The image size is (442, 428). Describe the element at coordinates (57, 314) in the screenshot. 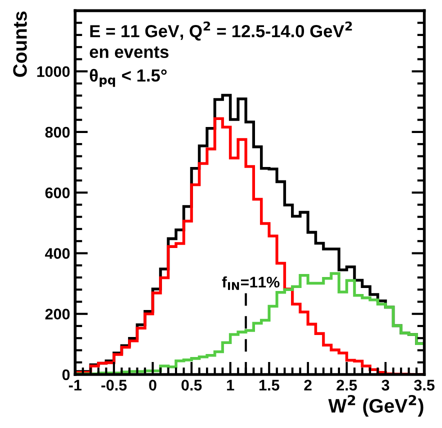

I see `y-tick-label: 200` at that location.